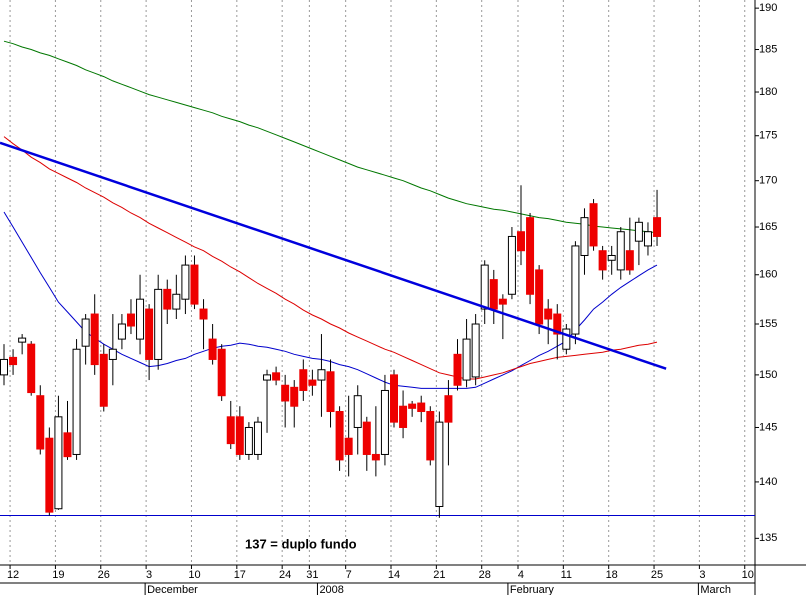  I want to click on x-tick-label: 21, so click(439, 575).